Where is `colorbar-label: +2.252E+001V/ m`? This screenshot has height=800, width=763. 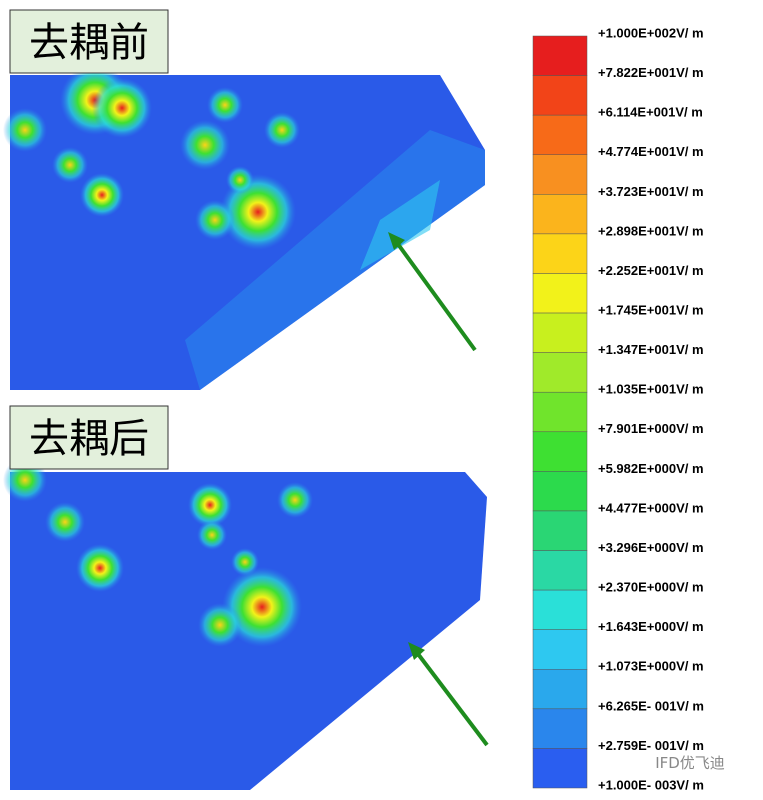 colorbar-label: +2.252E+001V/ m is located at coordinates (651, 270).